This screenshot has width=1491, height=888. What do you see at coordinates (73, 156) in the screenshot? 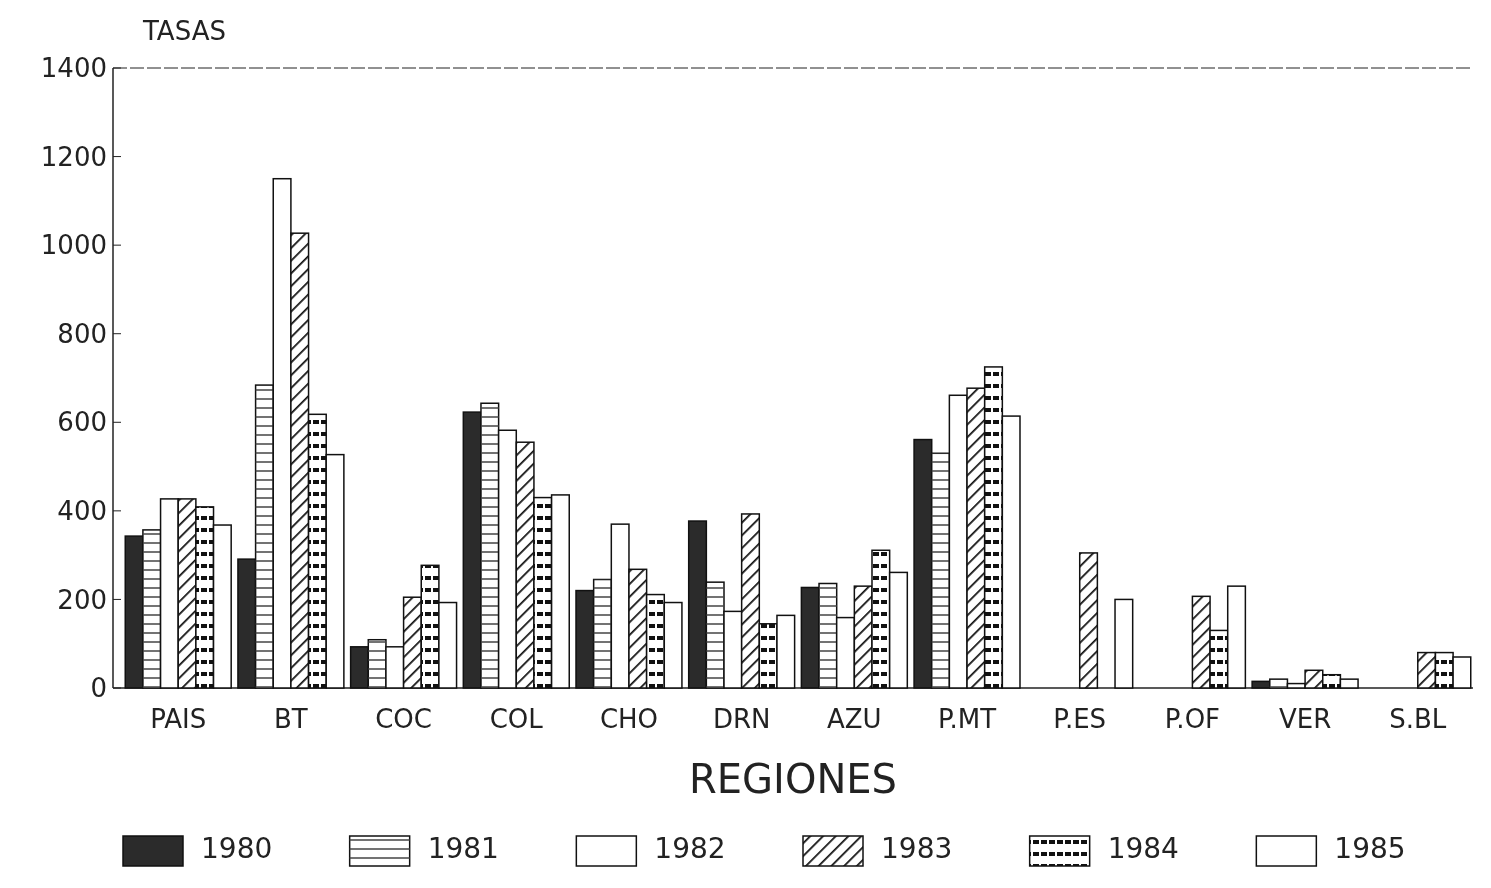
I see `y-tick-label: 1200` at bounding box center [73, 156].